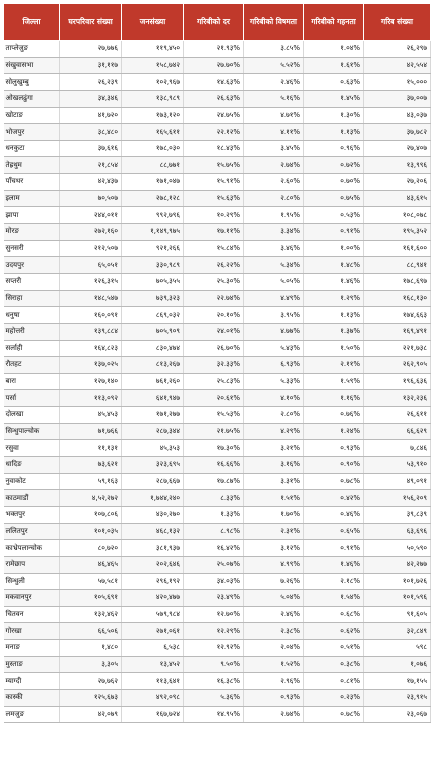  What do you see at coordinates (397, 698) in the screenshot?
I see `poor-count: २३,९१५` at bounding box center [397, 698].